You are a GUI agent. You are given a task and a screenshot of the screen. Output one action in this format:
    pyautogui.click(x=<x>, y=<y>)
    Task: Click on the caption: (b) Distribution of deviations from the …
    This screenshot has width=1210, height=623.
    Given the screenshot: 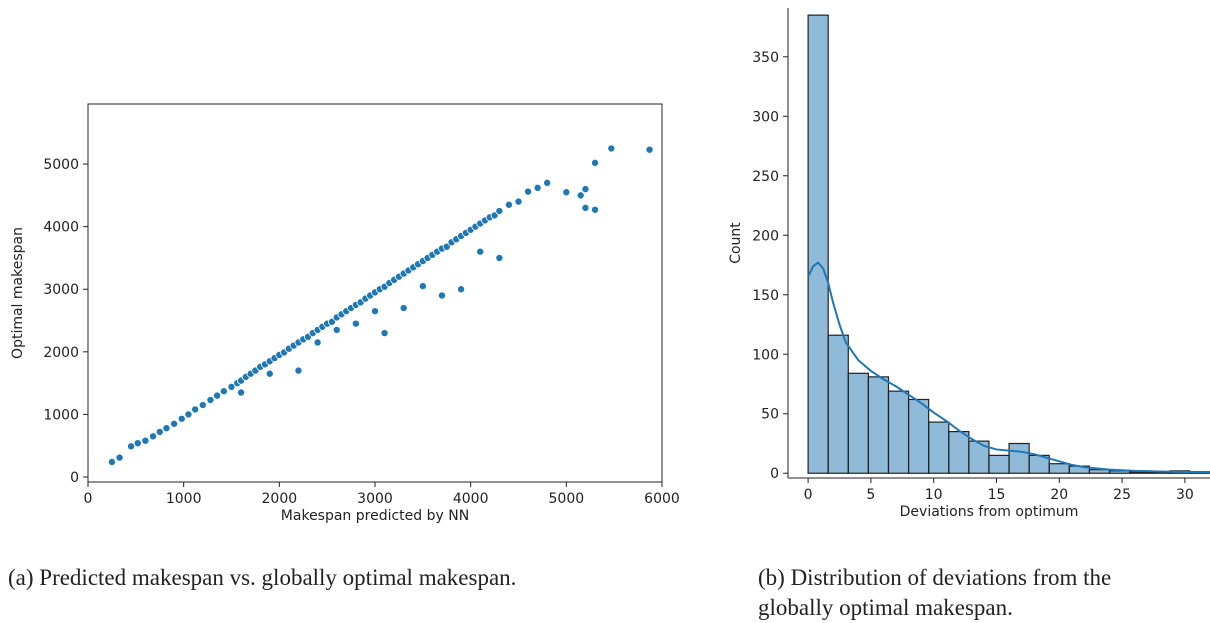 What is the action you would take?
    pyautogui.click(x=935, y=592)
    